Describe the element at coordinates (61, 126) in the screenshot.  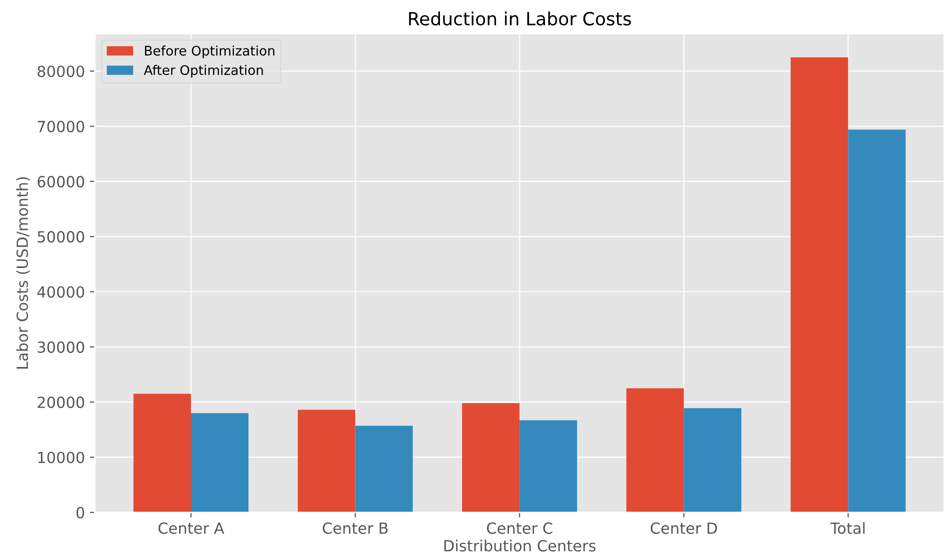
I see `y-tick-label: 70000` at that location.